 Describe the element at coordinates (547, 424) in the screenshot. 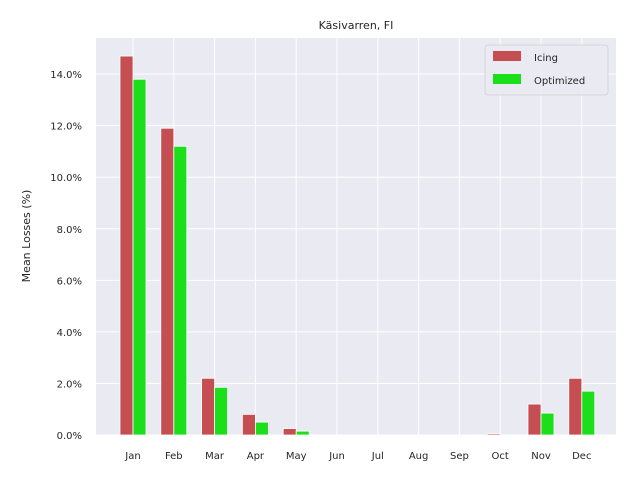

I see `bar-optimized-nov` at that location.